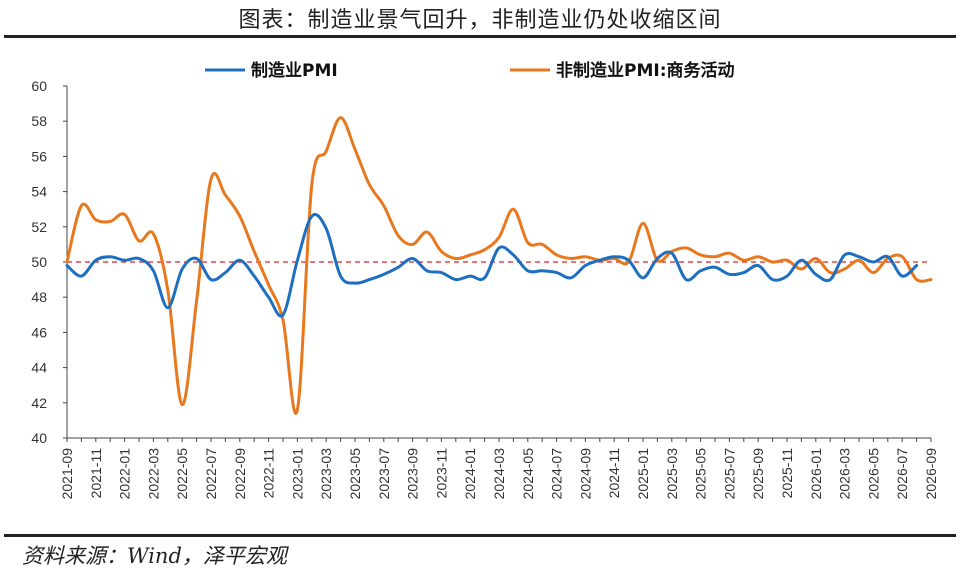  Describe the element at coordinates (39, 297) in the screenshot. I see `y-tick-label: 48` at that location.